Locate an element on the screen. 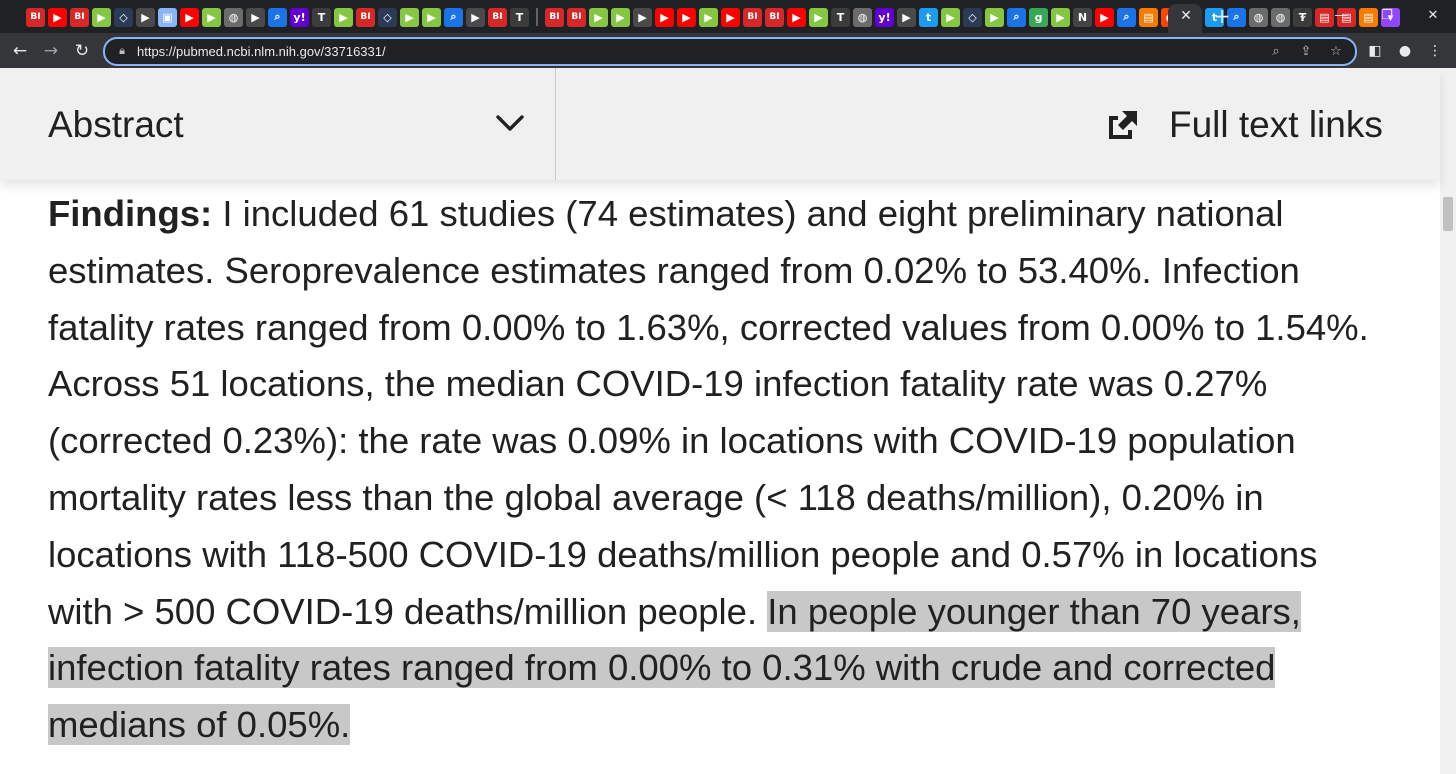 This screenshot has height=774, width=1456. full-text-links-label: Full text links is located at coordinates (1276, 124).